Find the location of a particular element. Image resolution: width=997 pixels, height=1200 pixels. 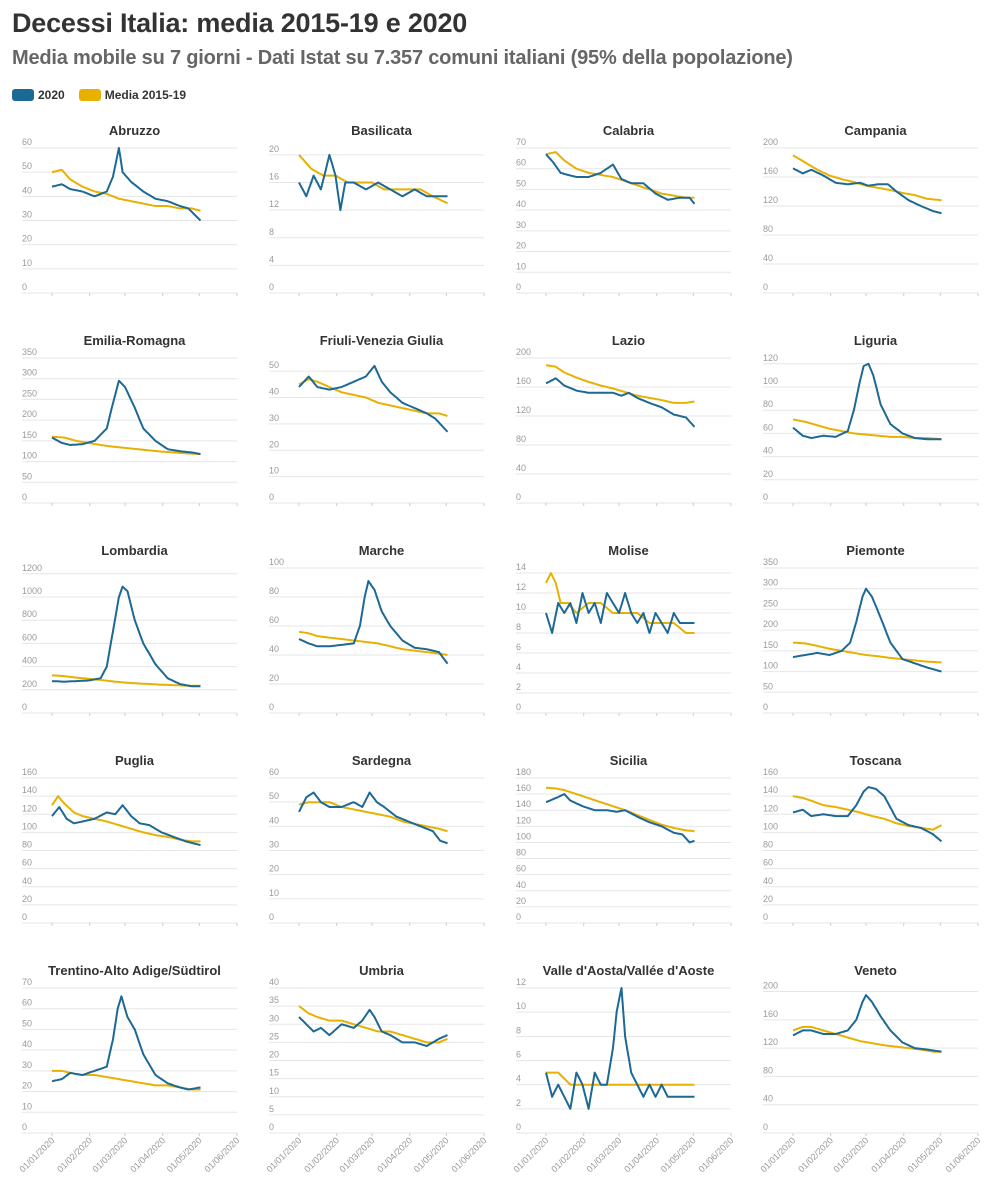

y-tick-label: 14 is located at coordinates (521, 567).